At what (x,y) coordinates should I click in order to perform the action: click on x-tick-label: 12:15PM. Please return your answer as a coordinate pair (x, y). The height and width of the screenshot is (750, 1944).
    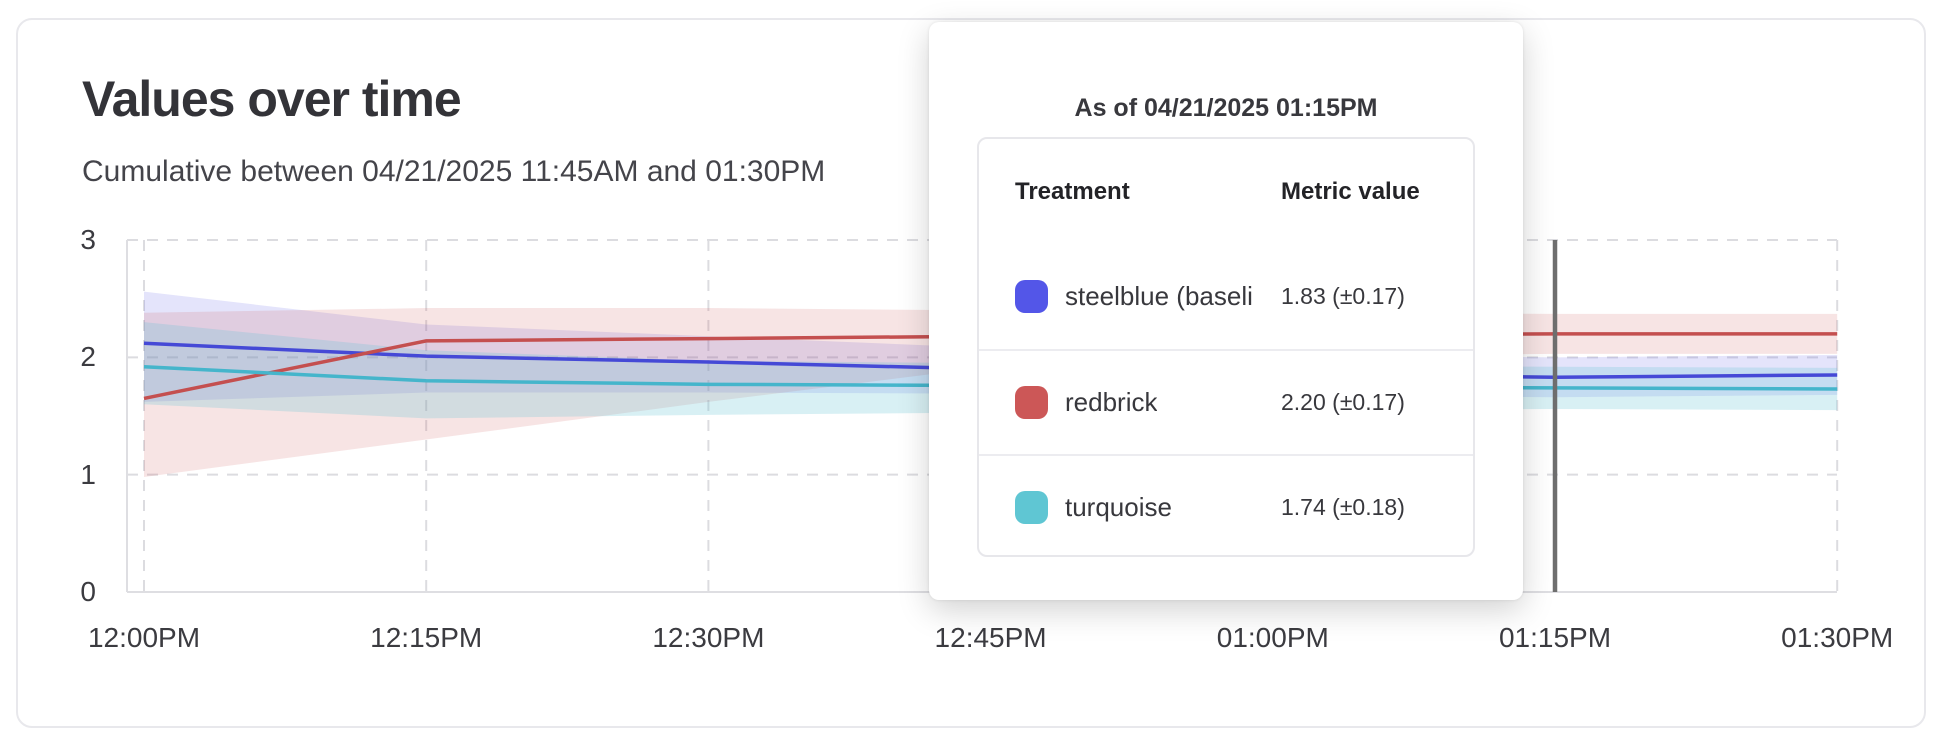
    Looking at the image, I should click on (426, 637).